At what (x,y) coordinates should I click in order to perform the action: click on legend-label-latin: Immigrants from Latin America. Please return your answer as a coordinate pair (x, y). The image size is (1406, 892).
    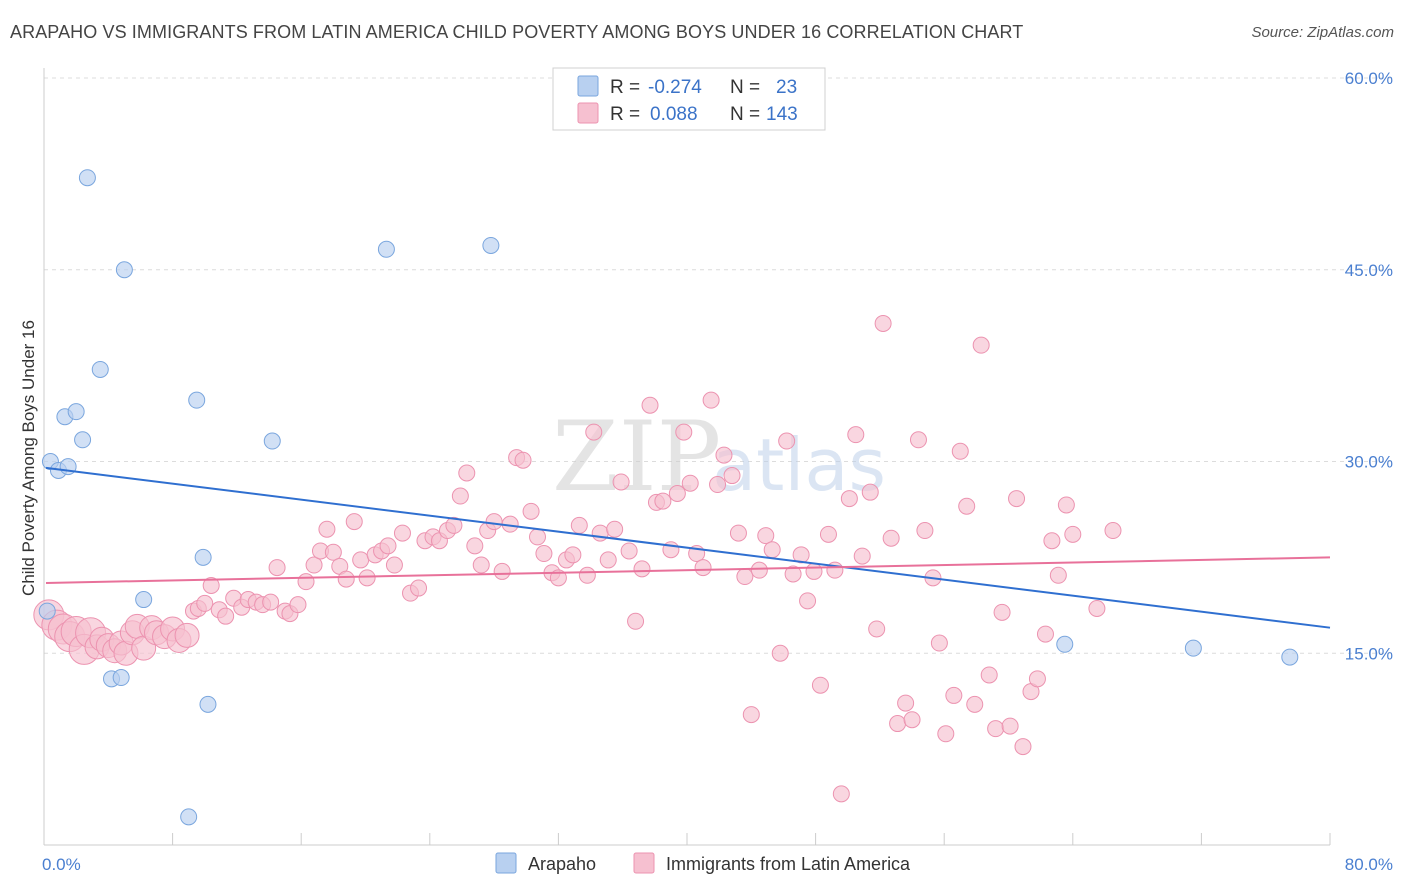
    Looking at the image, I should click on (788, 864).